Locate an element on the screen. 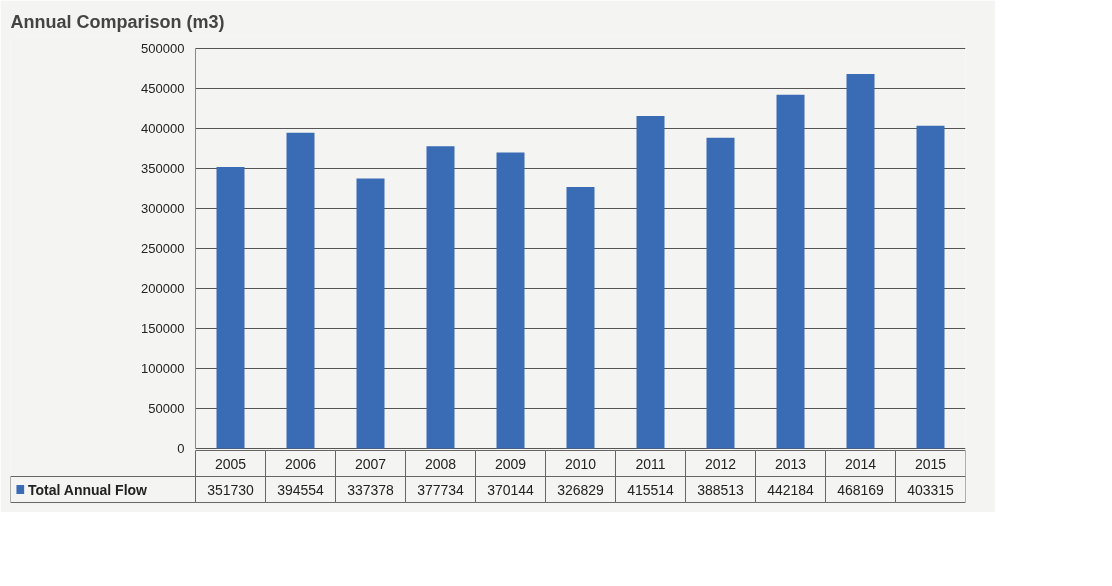  data-label: 370144 is located at coordinates (511, 489).